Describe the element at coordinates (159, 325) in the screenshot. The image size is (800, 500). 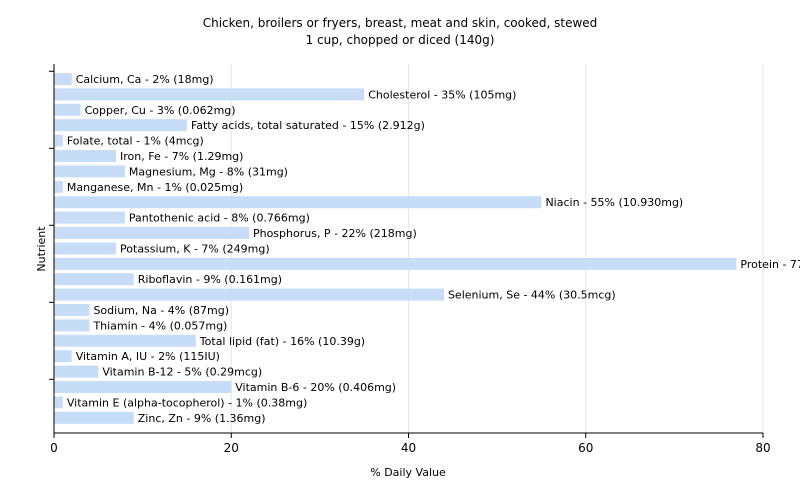
I see `bar-label: Thiamin - 4% (0.057mg)` at that location.